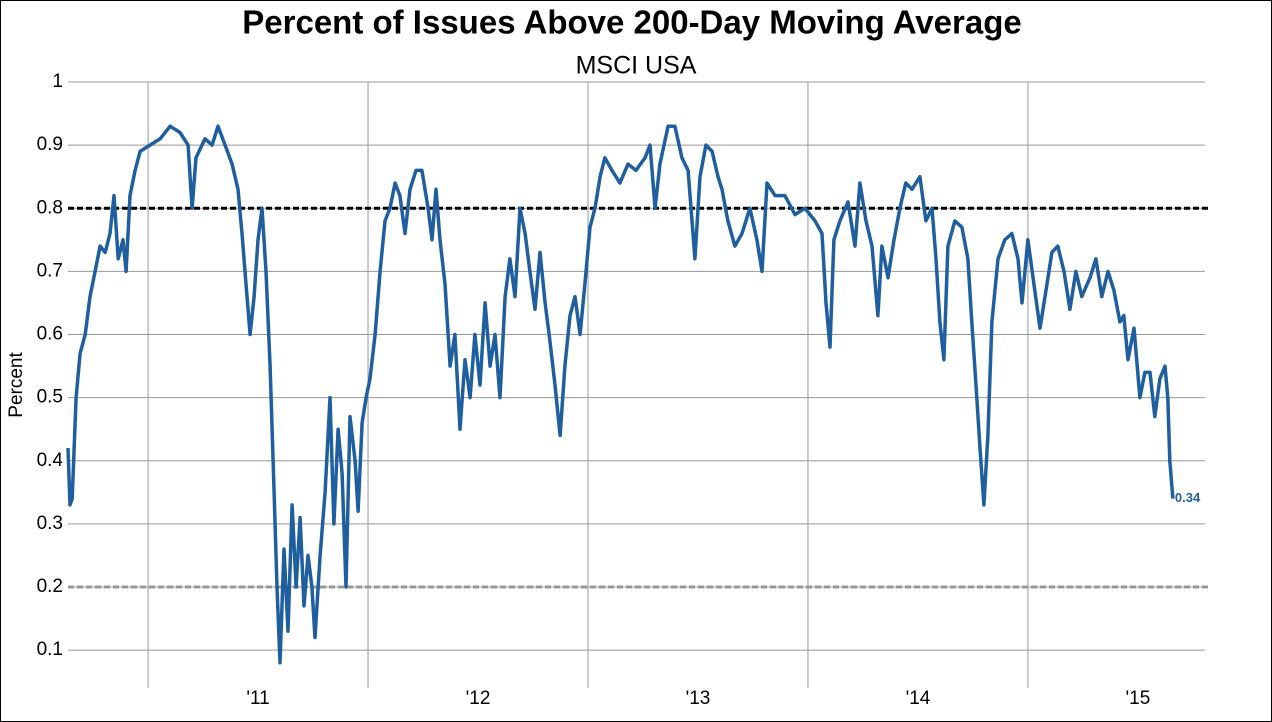  Describe the element at coordinates (50, 334) in the screenshot. I see `y-tick-label: 0.6` at that location.